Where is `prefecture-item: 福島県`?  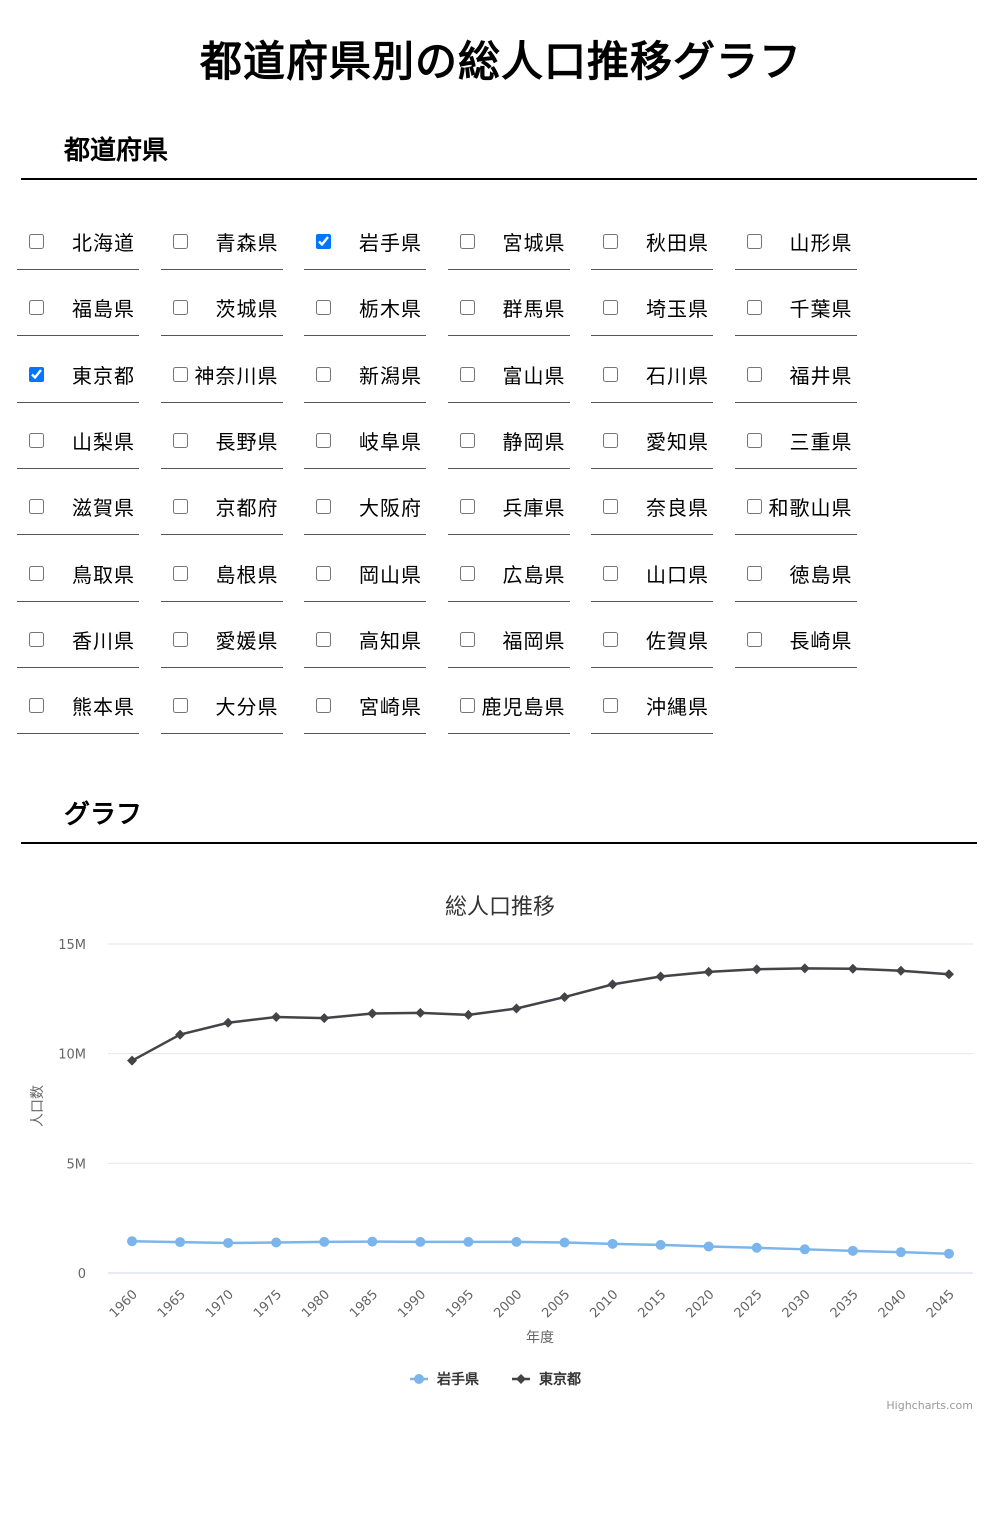 prefecture-item: 福島県 is located at coordinates (78, 308).